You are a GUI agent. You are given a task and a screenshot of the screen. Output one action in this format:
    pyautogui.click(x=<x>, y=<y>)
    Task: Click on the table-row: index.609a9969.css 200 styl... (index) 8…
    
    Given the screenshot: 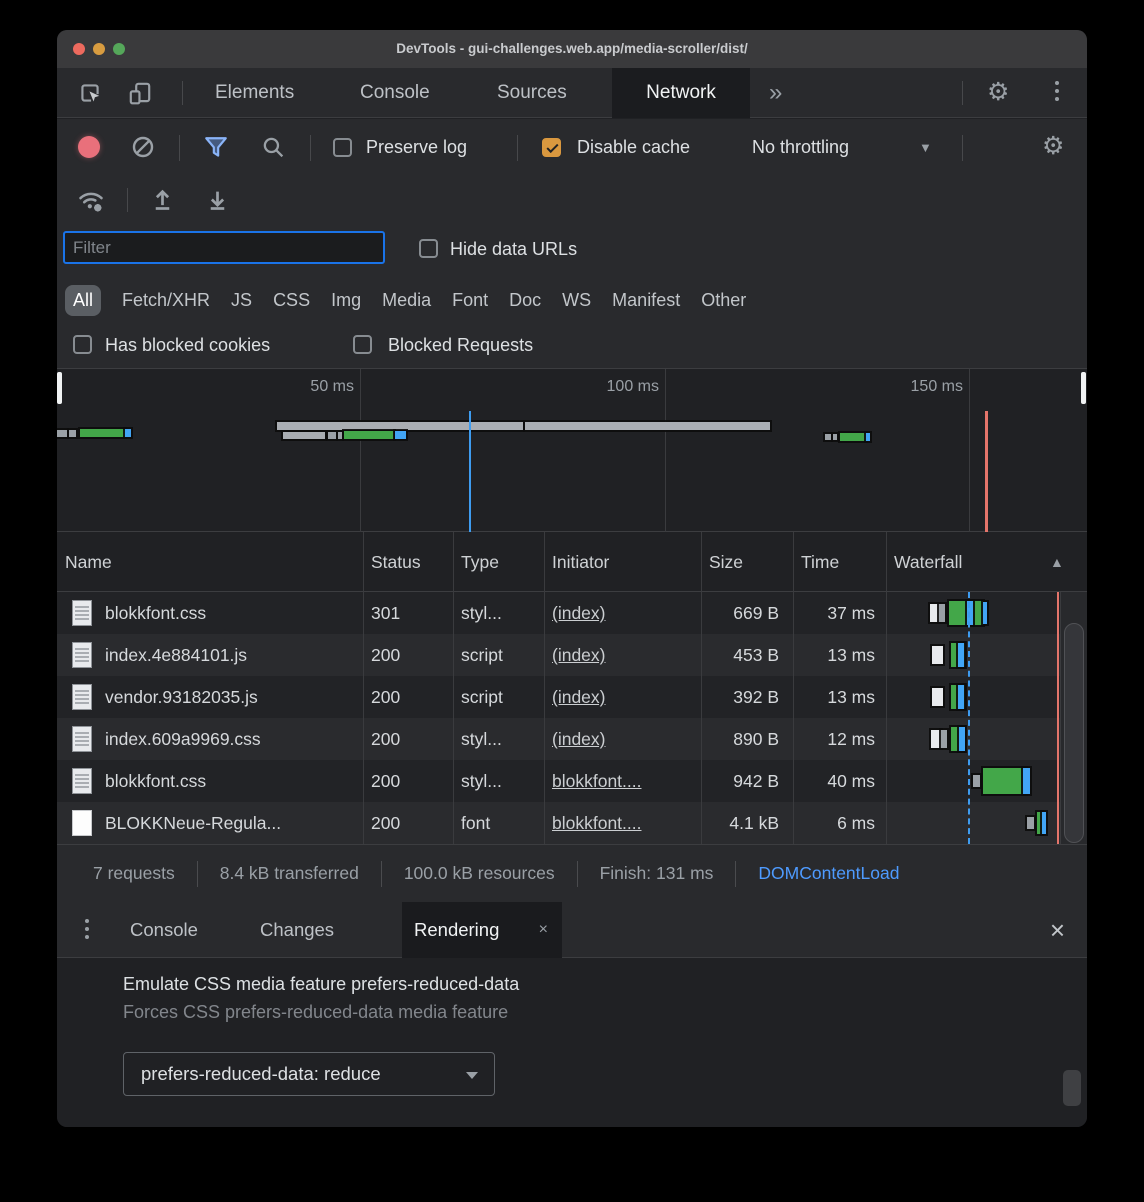 What is the action you would take?
    pyautogui.click(x=572, y=739)
    